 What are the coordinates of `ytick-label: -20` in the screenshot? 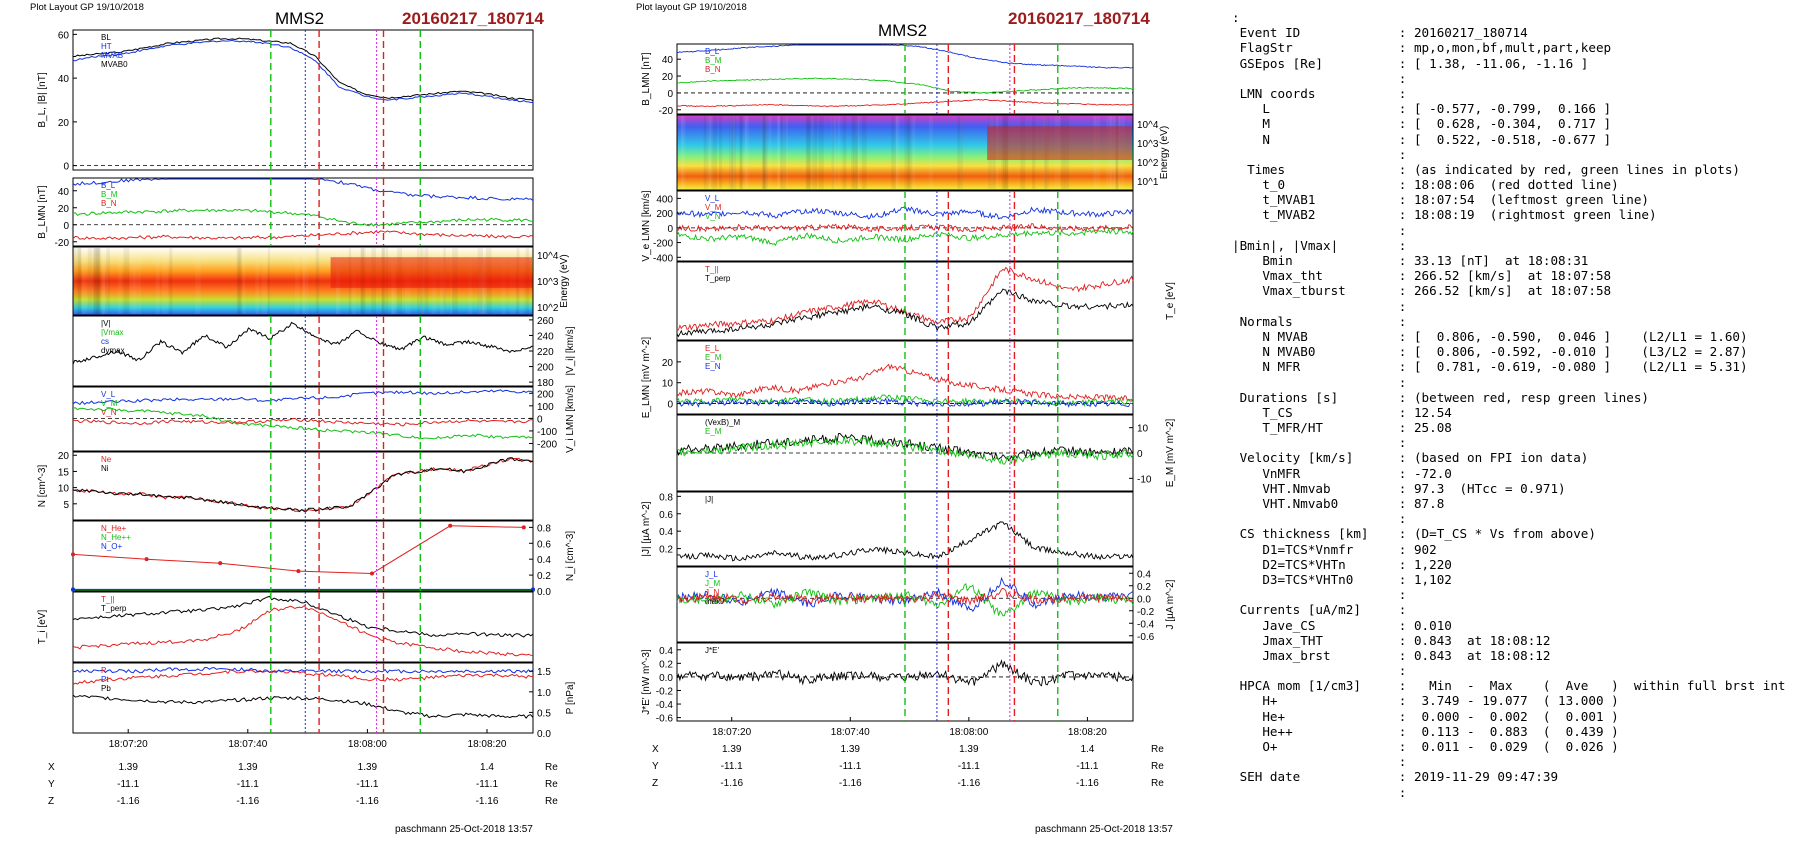 It's located at (666, 111).